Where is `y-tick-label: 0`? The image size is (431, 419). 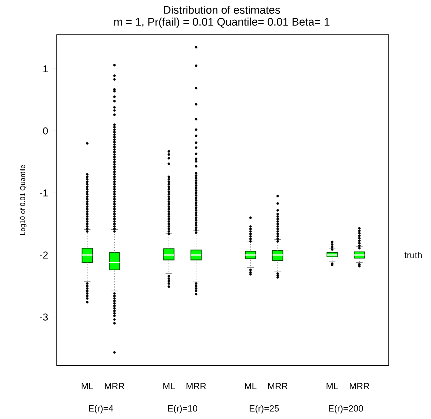
y-tick-label: 0 is located at coordinates (45, 131).